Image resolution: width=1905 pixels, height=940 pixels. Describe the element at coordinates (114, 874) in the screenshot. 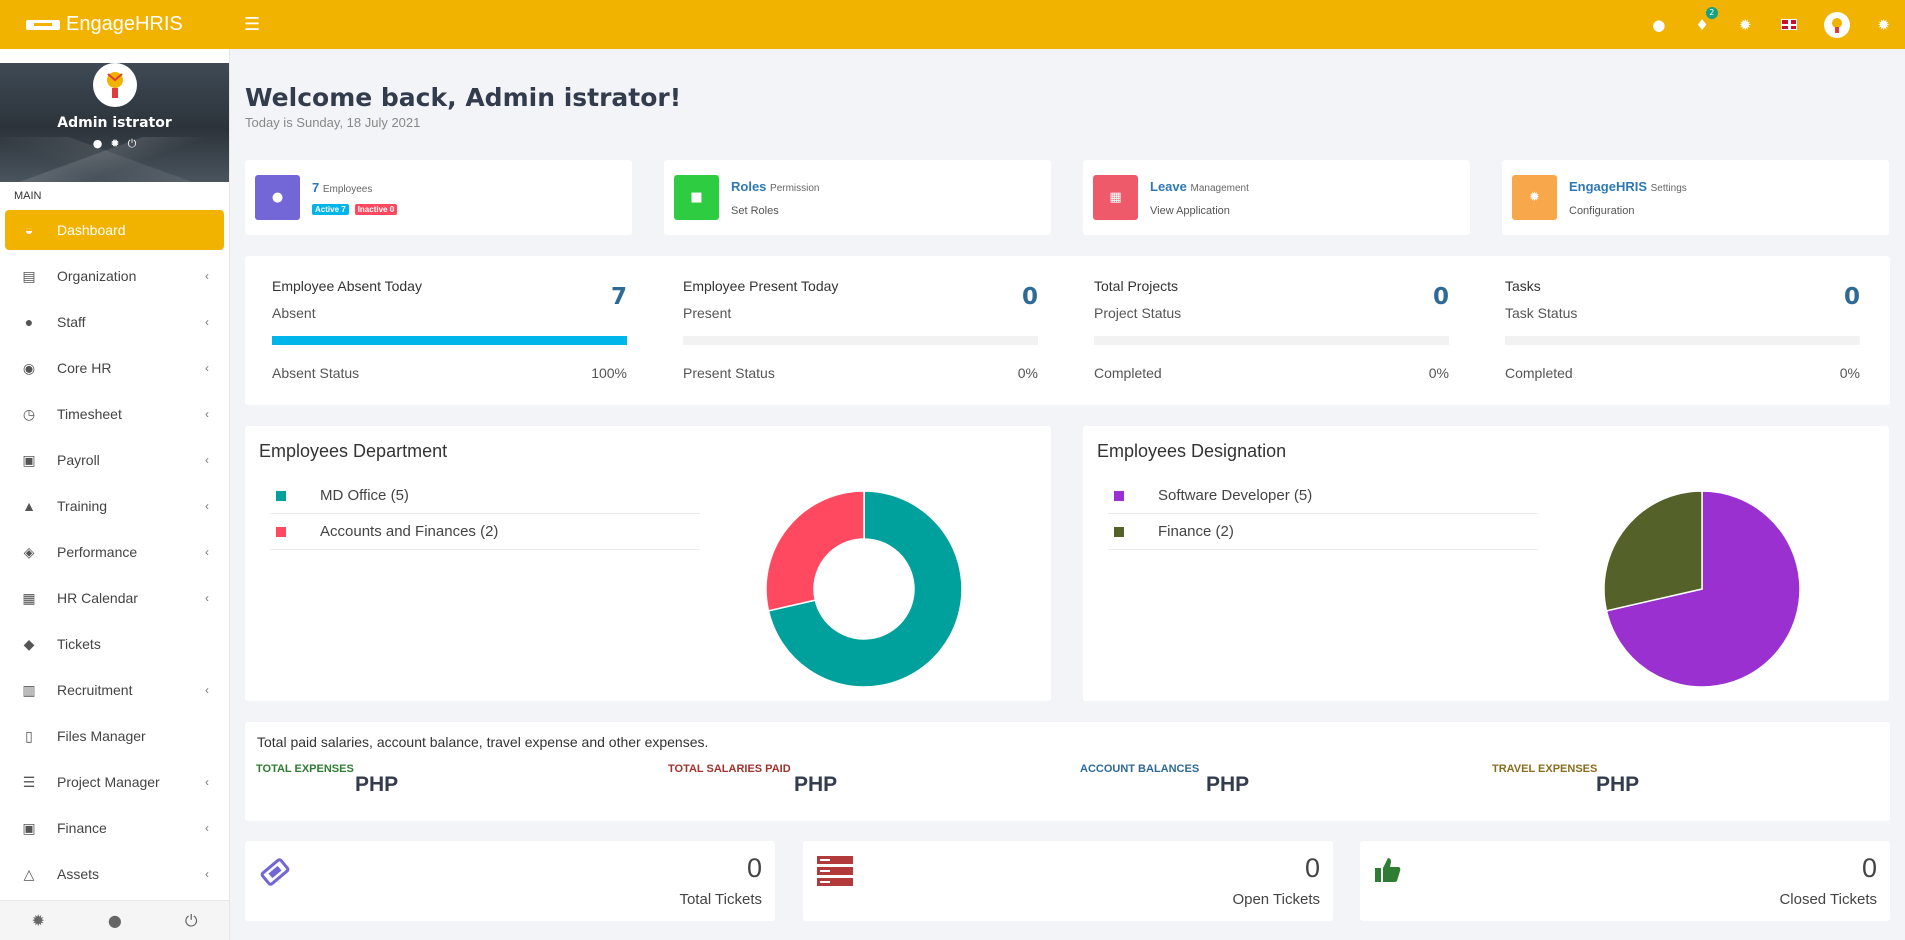

I see `sidebar-item-assets: △ Assets ‹` at that location.